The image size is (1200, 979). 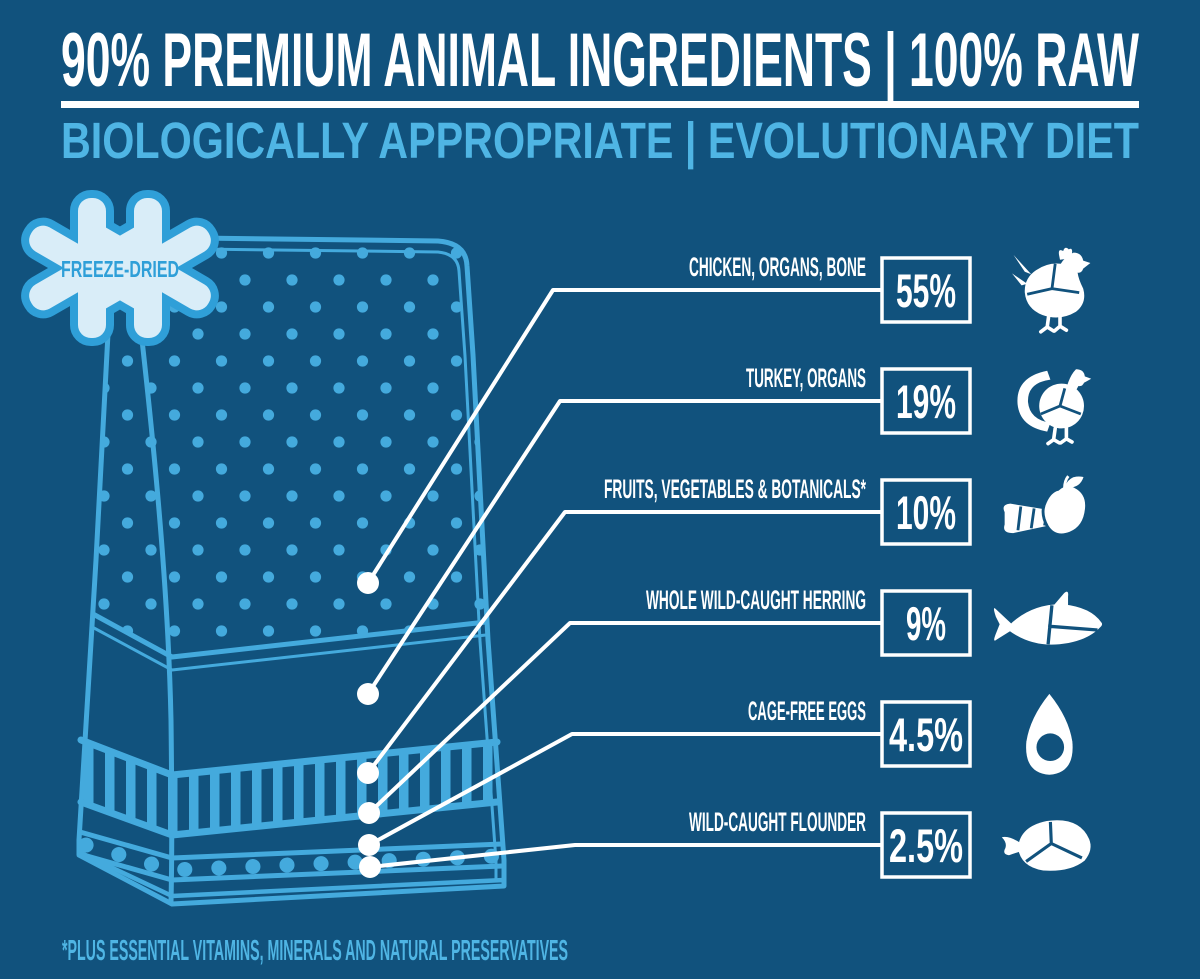 I want to click on ingredient-row: FRUITS, VEGETABLES & BOTANICALS* 10%, so click(x=846, y=510).